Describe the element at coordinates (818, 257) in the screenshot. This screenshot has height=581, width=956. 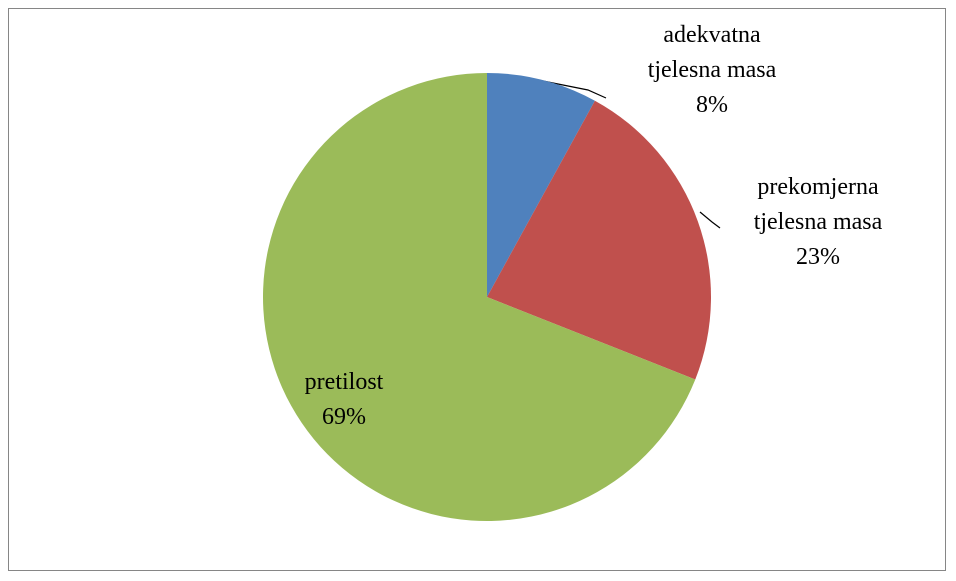
I see `value-label: 23%` at that location.